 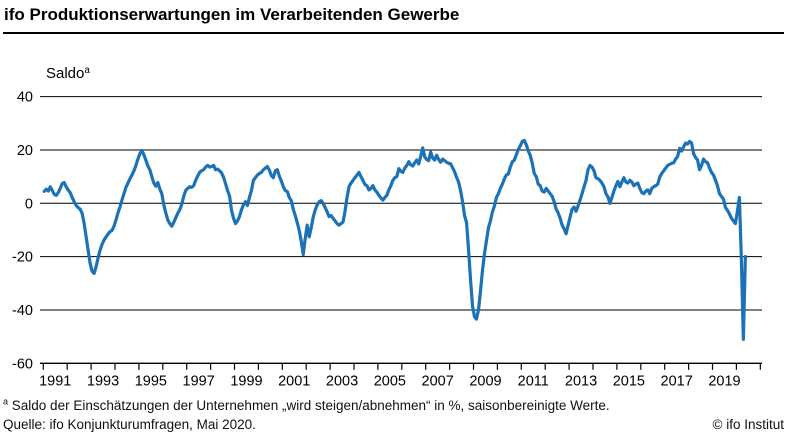 I want to click on x-label-2015: 2015, so click(x=629, y=381).